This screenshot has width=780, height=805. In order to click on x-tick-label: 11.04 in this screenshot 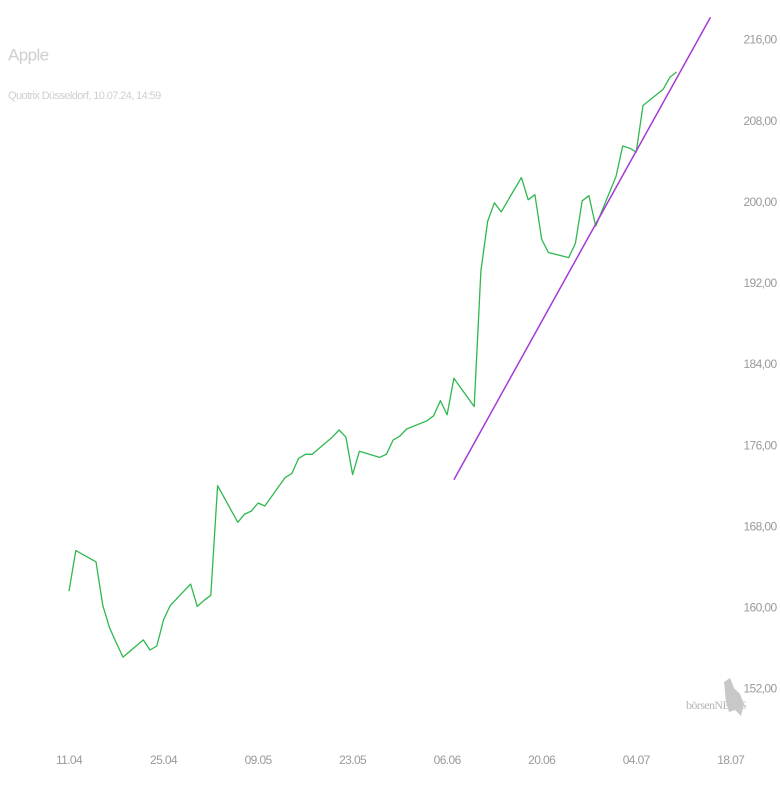, I will do `click(69, 760)`.